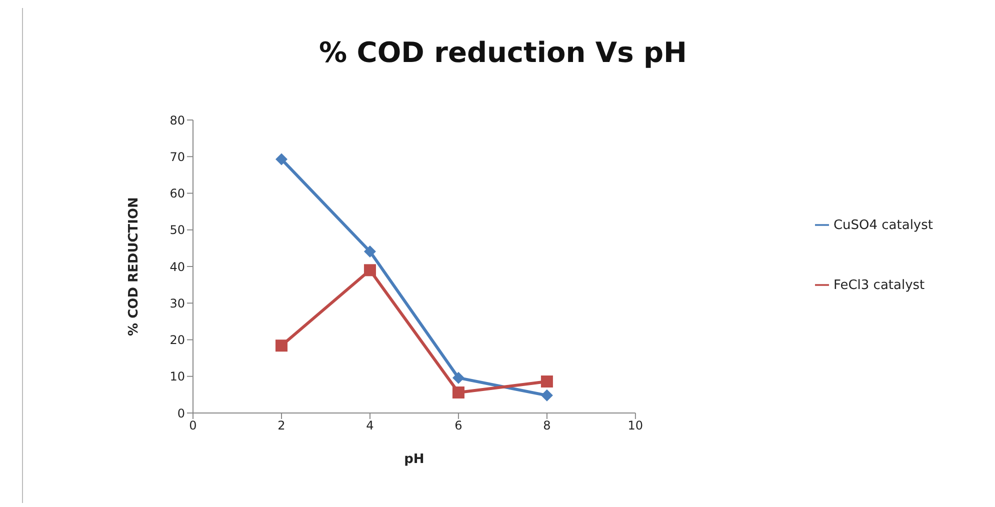 The height and width of the screenshot is (507, 995). Describe the element at coordinates (177, 340) in the screenshot. I see `y-tick-label: 20` at that location.